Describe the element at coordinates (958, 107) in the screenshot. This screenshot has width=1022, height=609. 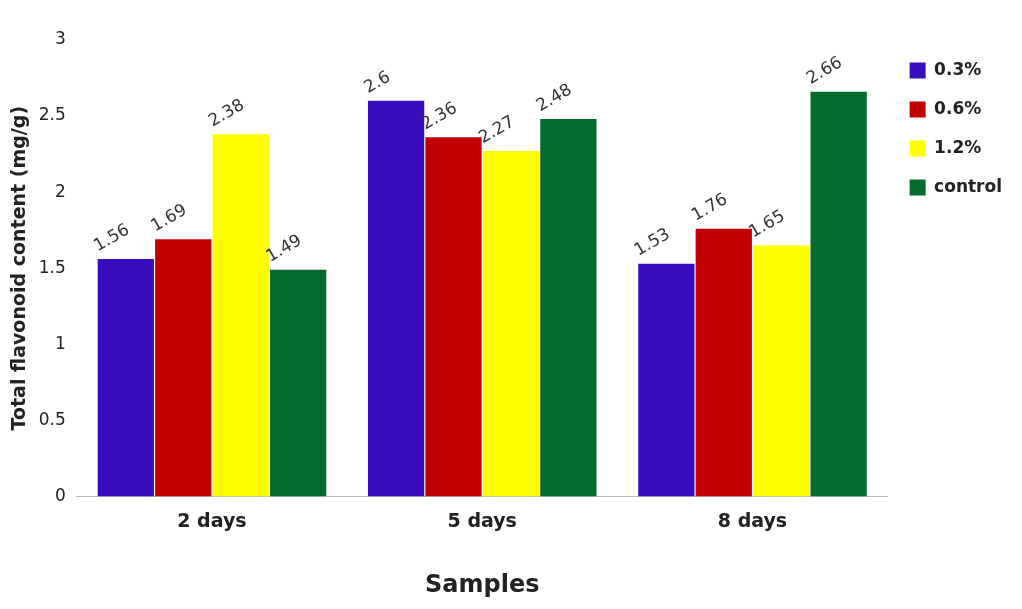
I see `legend-label: 0.6%` at that location.